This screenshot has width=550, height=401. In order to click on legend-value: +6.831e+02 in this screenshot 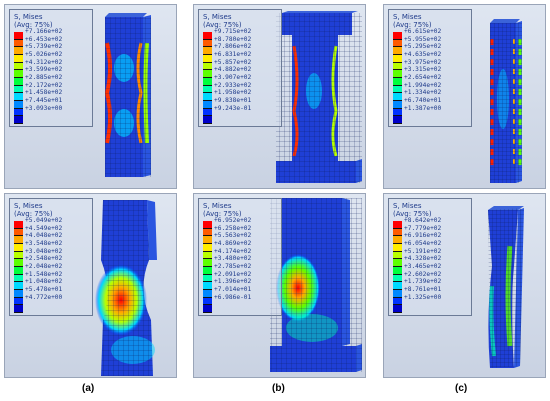, I will do `click(233, 54)`.